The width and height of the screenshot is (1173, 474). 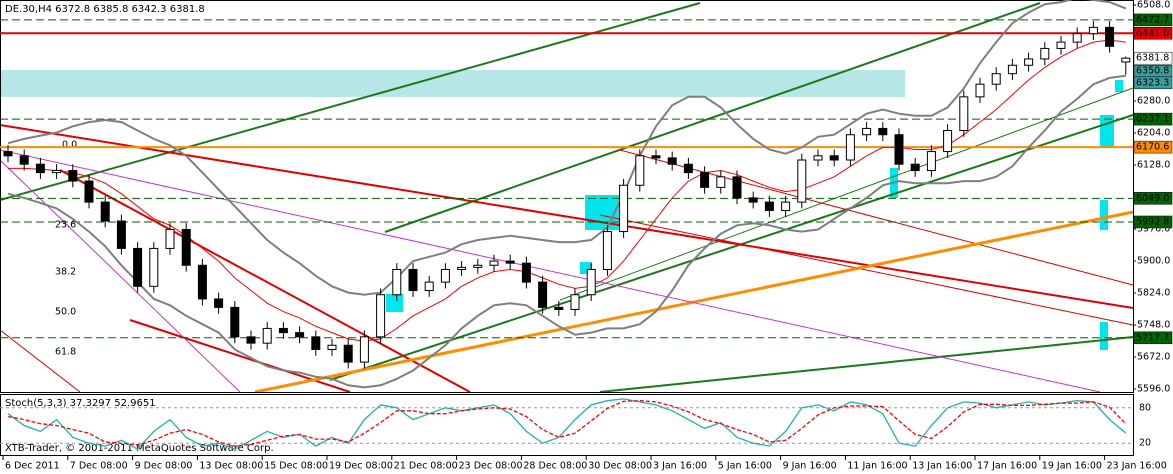 I want to click on indicator-name: Stoch(5,3,3), so click(x=36, y=403).